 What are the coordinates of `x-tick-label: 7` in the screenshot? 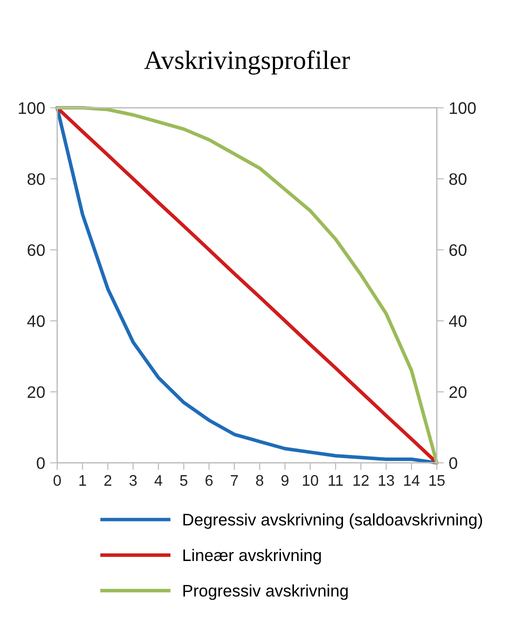 It's located at (234, 480).